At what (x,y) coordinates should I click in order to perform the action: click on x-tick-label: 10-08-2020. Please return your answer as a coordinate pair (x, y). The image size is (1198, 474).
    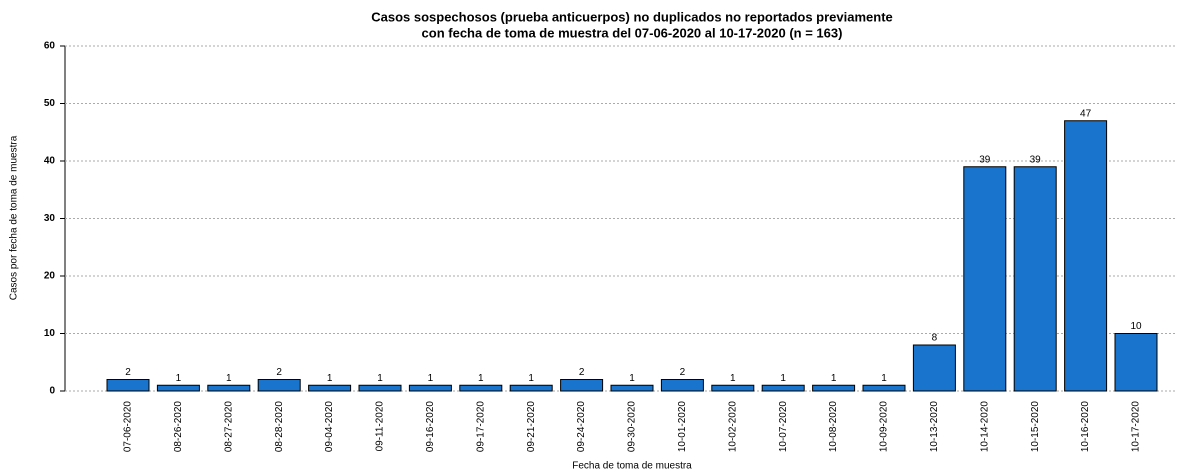
    Looking at the image, I should click on (833, 427).